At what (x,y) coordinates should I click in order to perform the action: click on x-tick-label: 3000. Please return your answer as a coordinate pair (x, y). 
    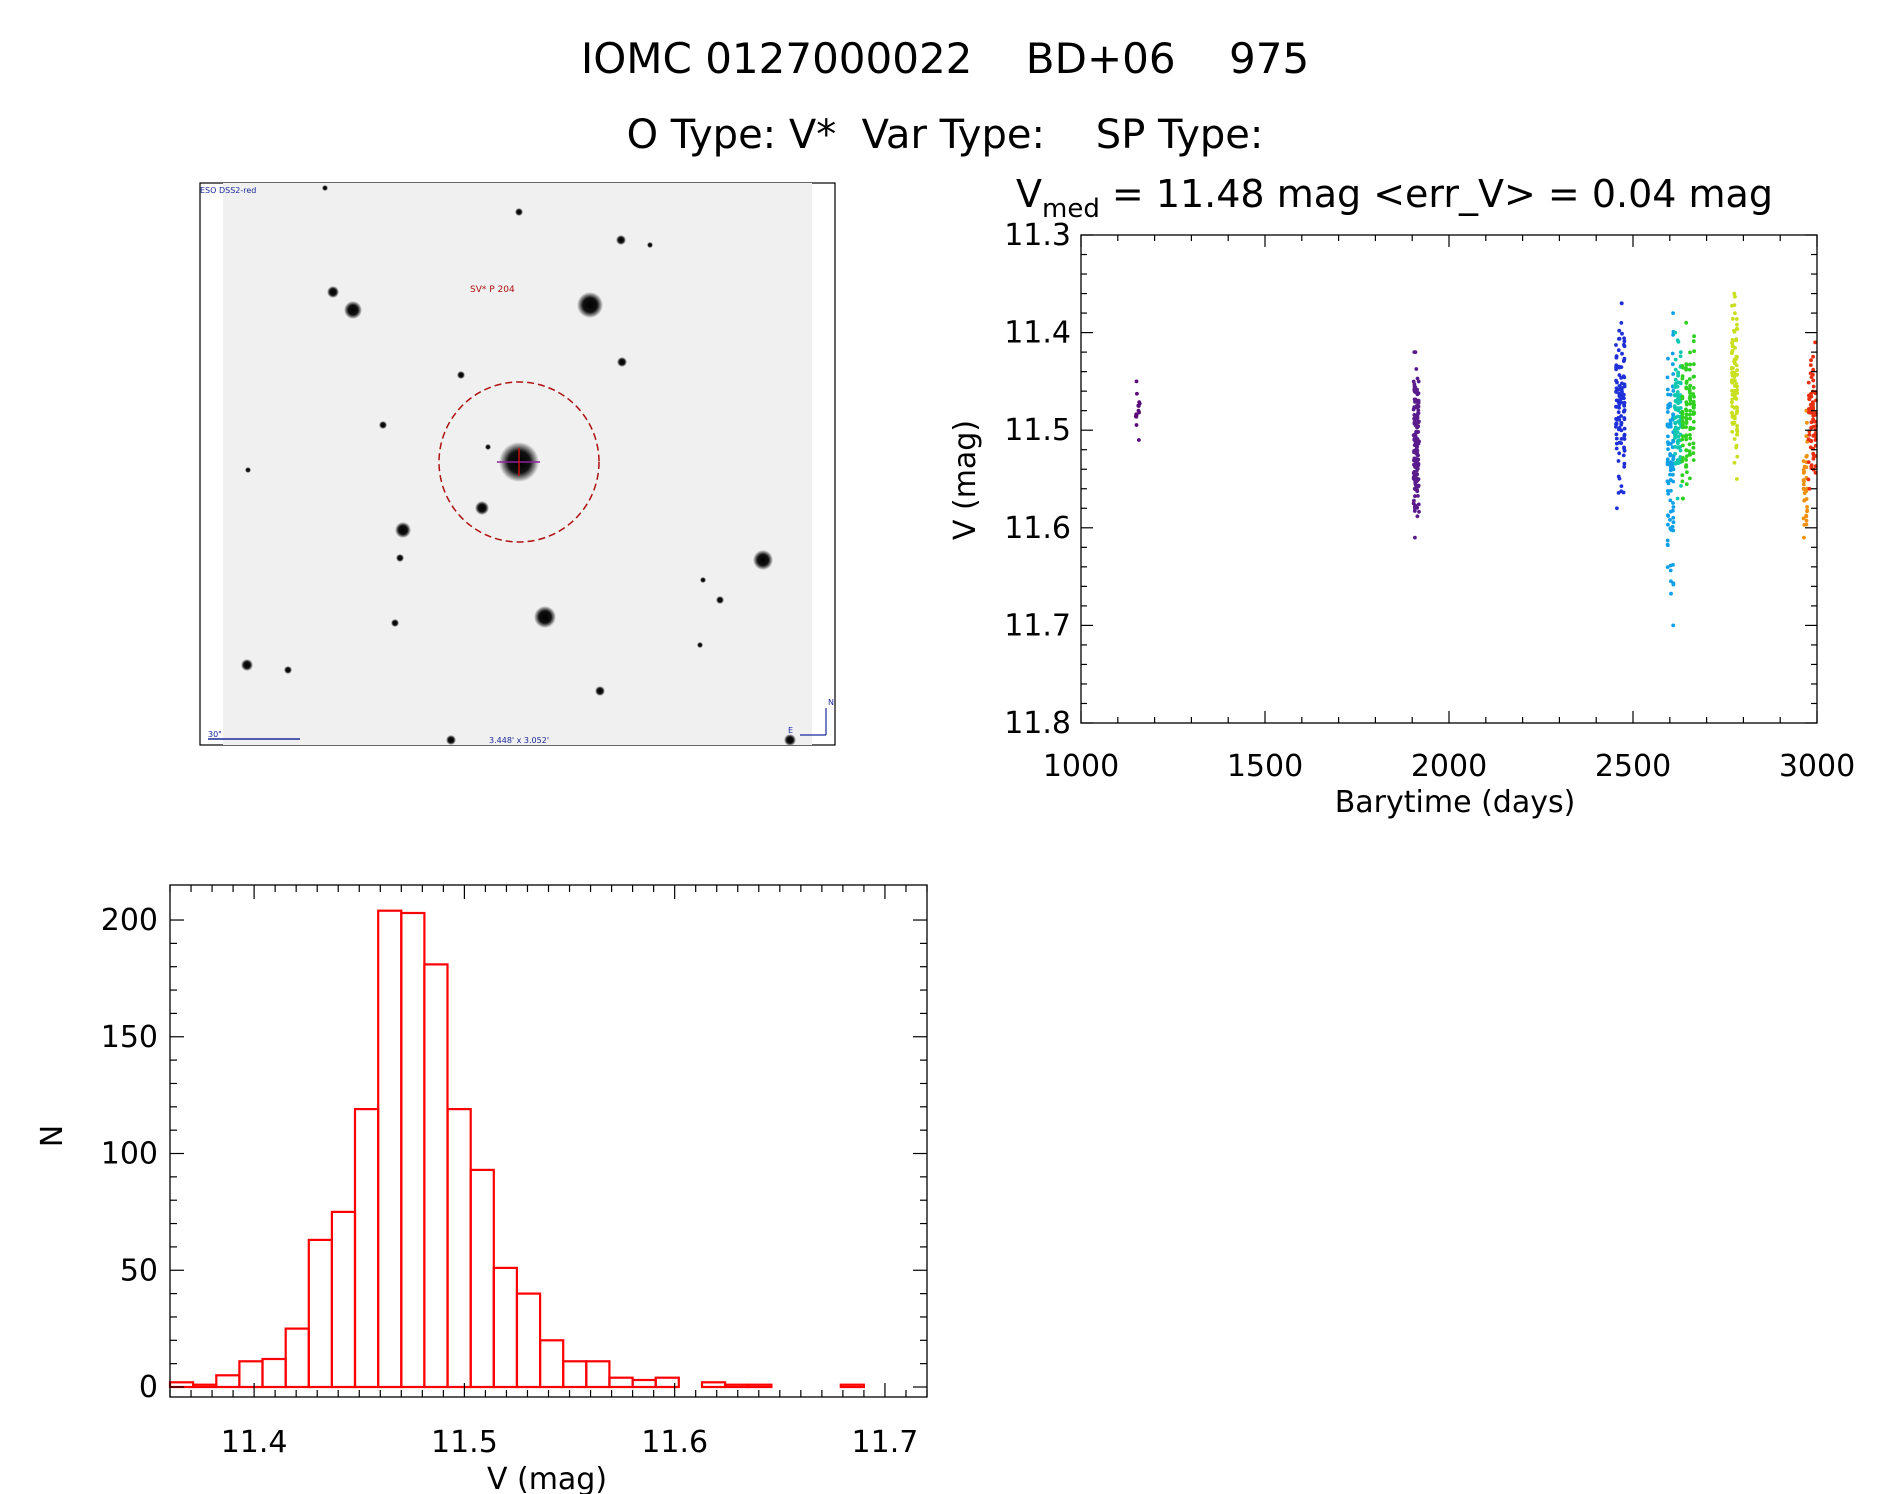
    Looking at the image, I should click on (1817, 766).